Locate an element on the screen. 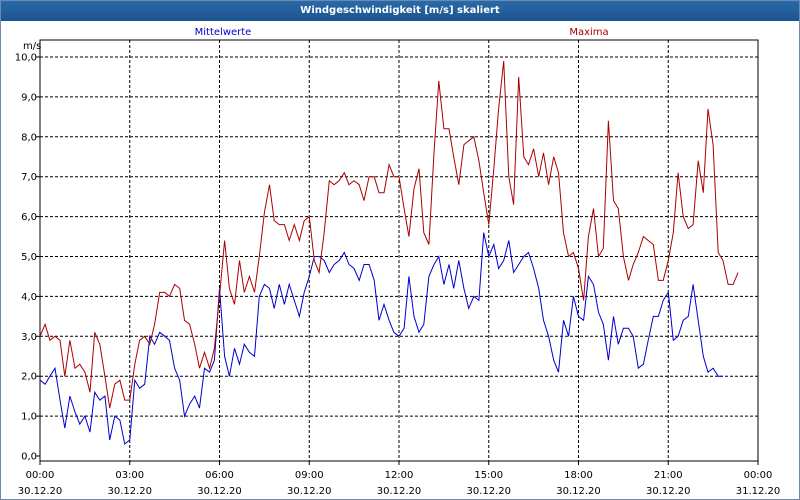 The image size is (800, 500). legend-maxima: Maxima is located at coordinates (588, 32).